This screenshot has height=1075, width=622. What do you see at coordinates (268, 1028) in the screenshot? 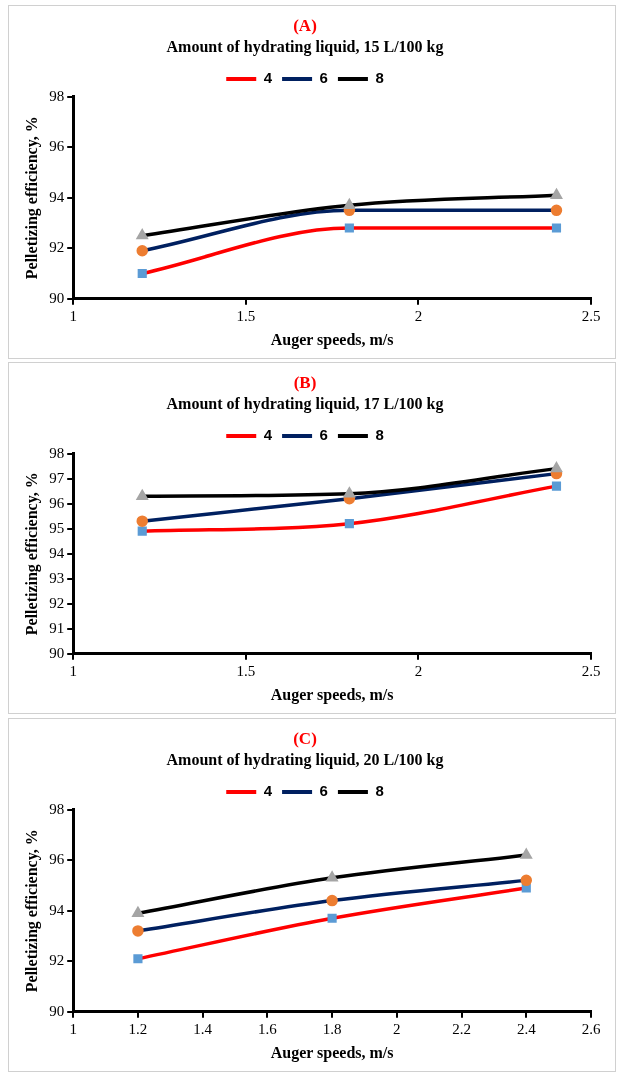
I see `x-tick-label: 1.6` at bounding box center [268, 1028].